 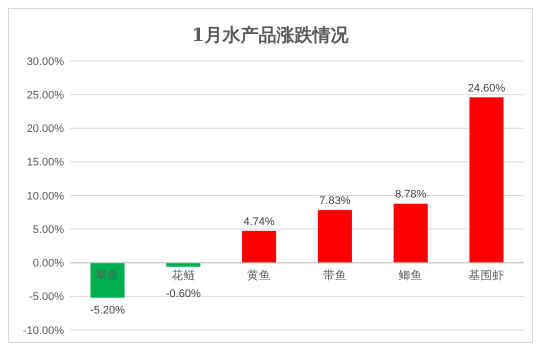 I want to click on data-label: -0.60%, so click(x=183, y=294).